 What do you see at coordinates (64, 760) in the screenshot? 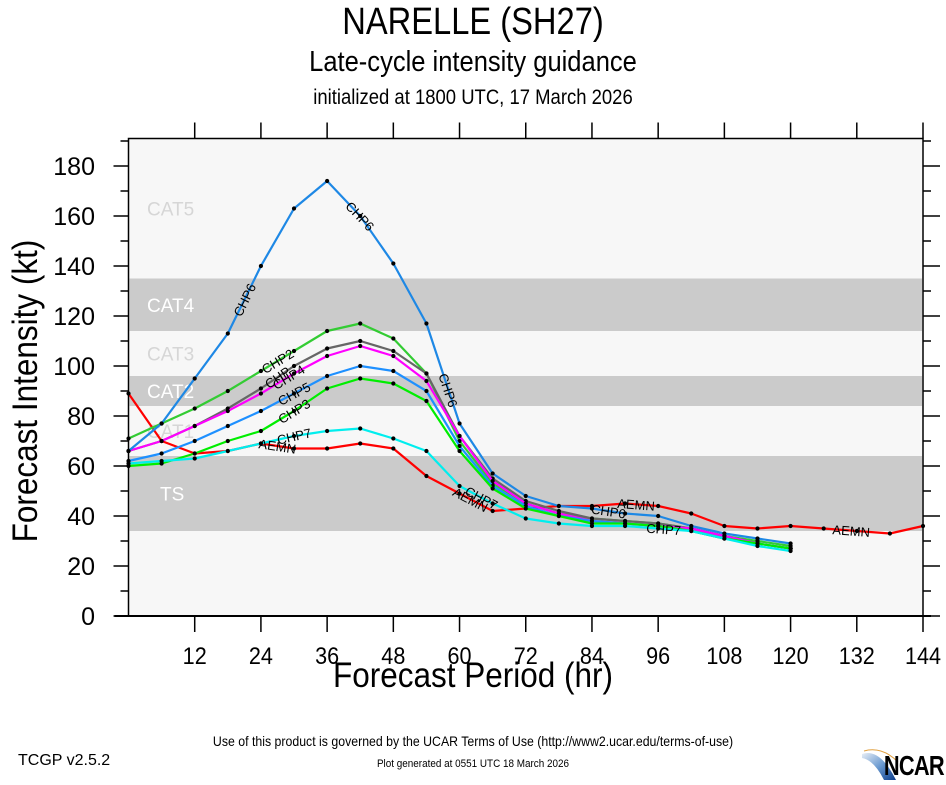
I see `version-label: TCGP v2.5.2` at bounding box center [64, 760].